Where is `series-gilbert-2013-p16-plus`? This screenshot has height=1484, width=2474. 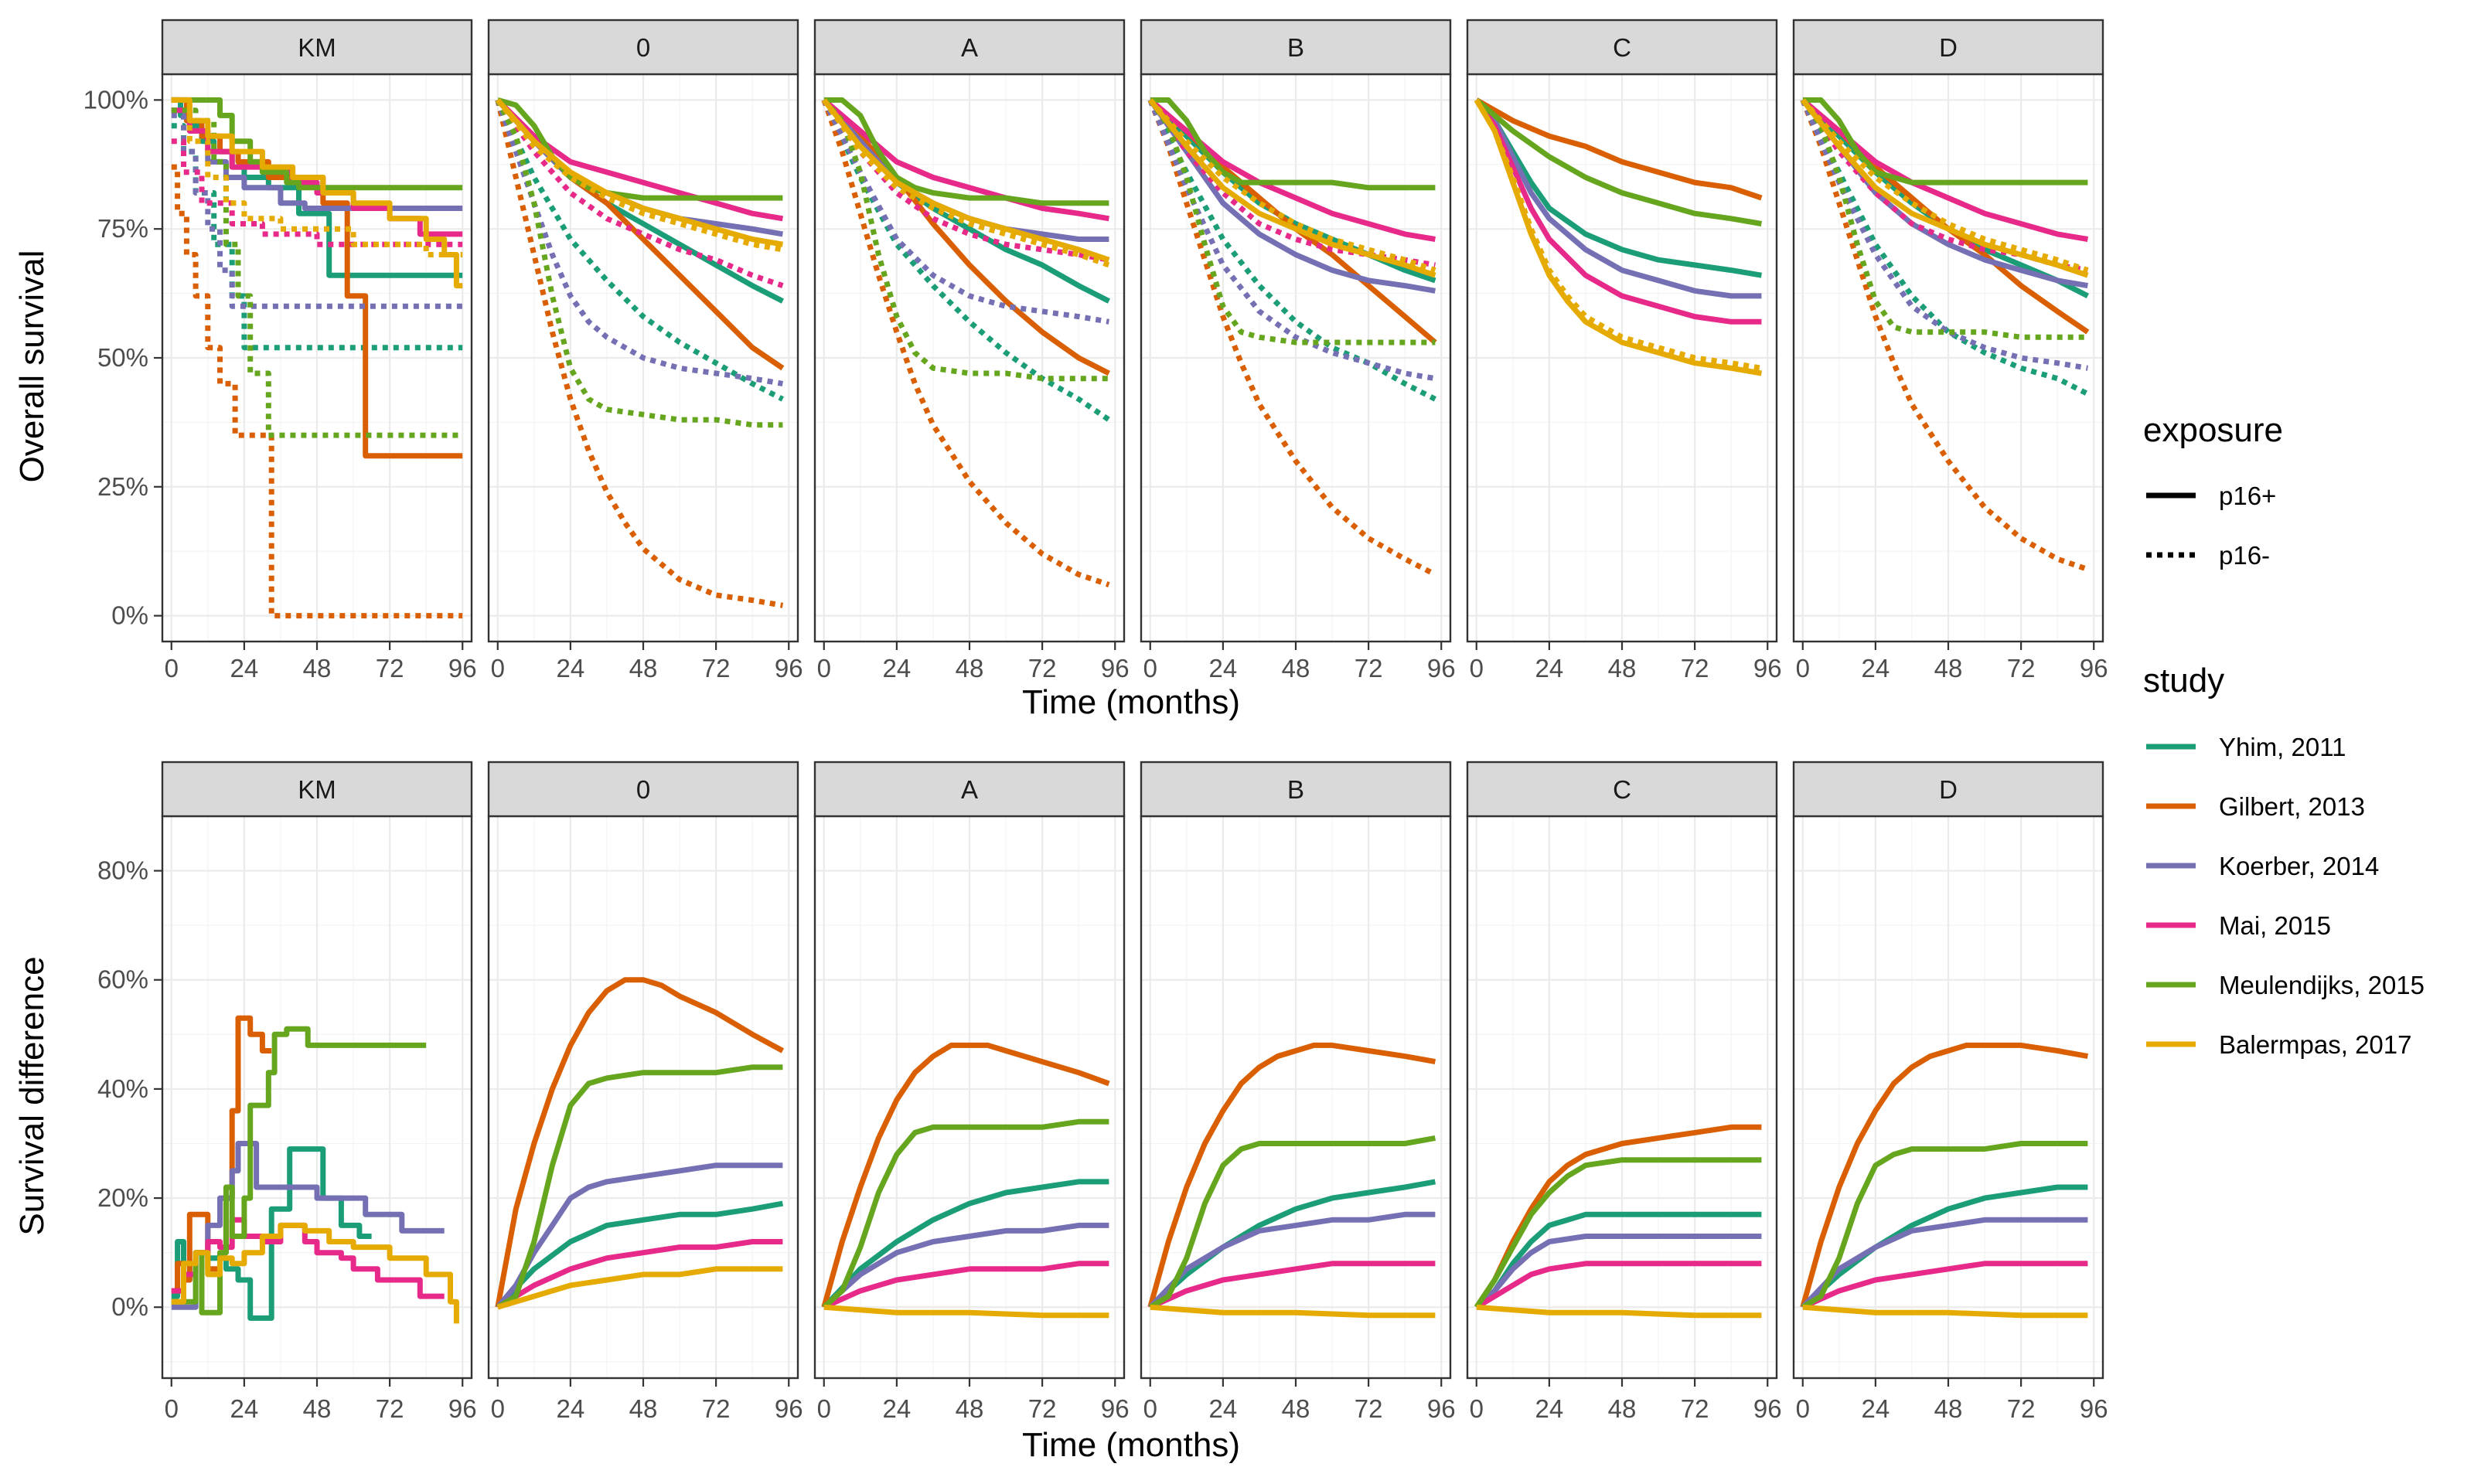 series-gilbert-2013-p16-plus is located at coordinates (1619, 149).